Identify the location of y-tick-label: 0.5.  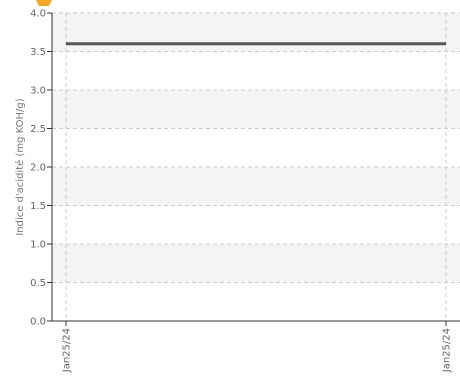
(38, 283).